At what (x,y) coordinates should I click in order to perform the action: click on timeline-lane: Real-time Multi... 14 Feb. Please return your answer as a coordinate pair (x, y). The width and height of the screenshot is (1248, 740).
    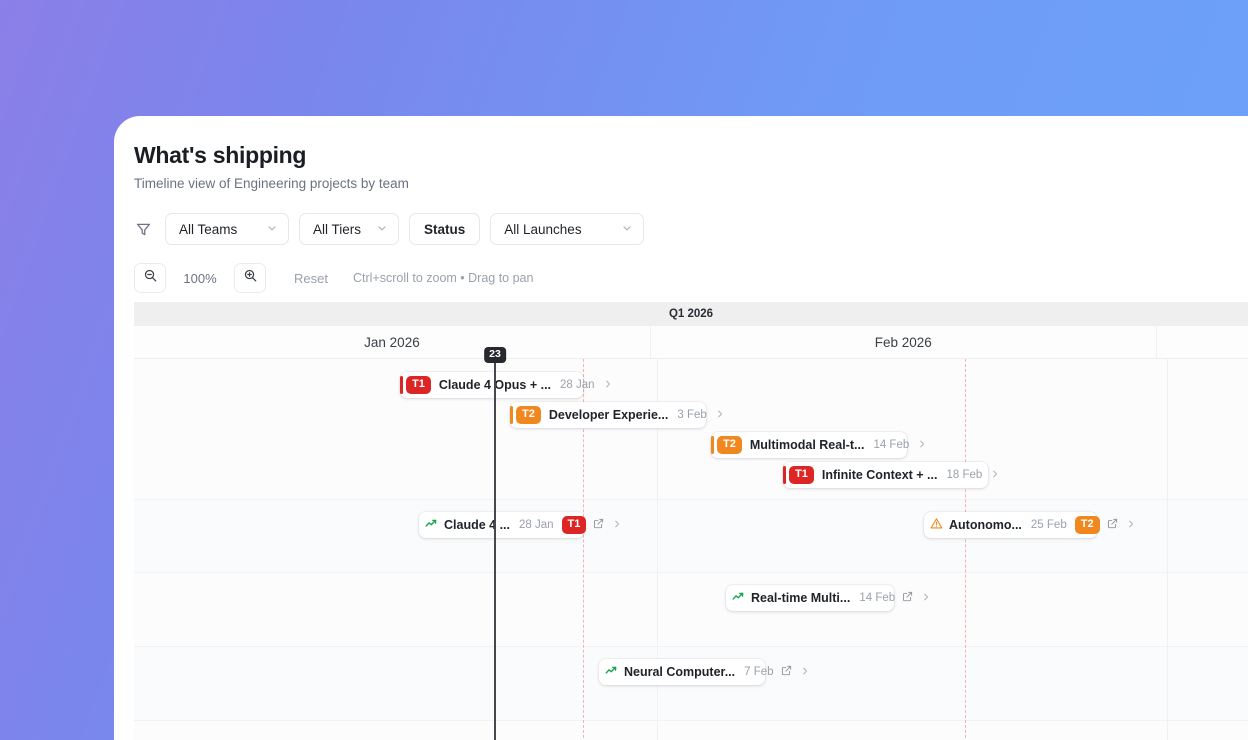
    Looking at the image, I should click on (691, 610).